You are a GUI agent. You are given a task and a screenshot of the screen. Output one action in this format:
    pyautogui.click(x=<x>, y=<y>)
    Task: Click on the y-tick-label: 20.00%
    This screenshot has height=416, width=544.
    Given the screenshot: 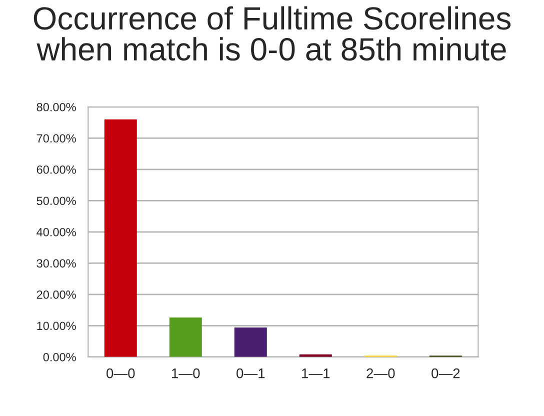 What is the action you would take?
    pyautogui.click(x=56, y=294)
    